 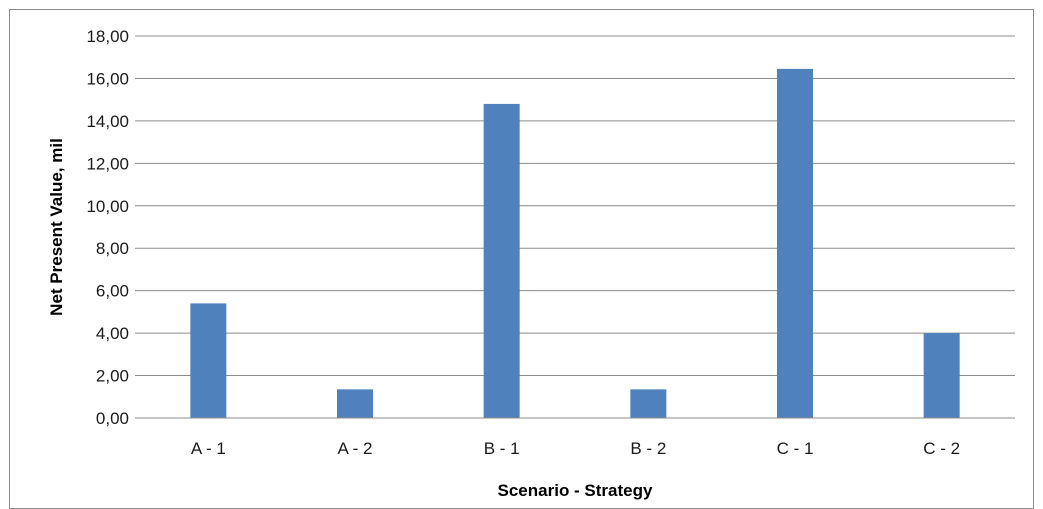 What do you see at coordinates (112, 418) in the screenshot?
I see `y-tick-label: 0,00` at bounding box center [112, 418].